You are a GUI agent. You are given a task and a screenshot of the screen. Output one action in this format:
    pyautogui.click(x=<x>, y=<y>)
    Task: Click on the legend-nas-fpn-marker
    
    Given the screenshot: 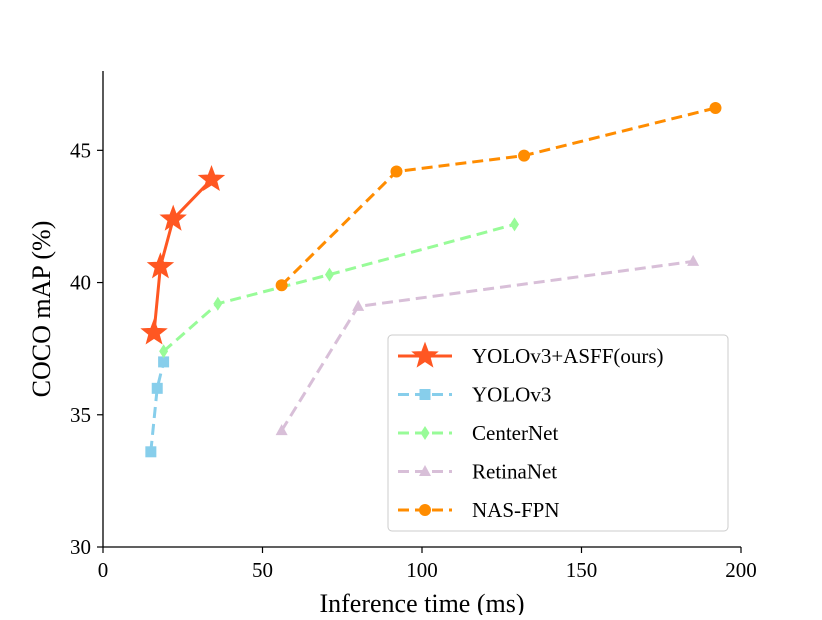 What is the action you would take?
    pyautogui.click(x=425, y=510)
    